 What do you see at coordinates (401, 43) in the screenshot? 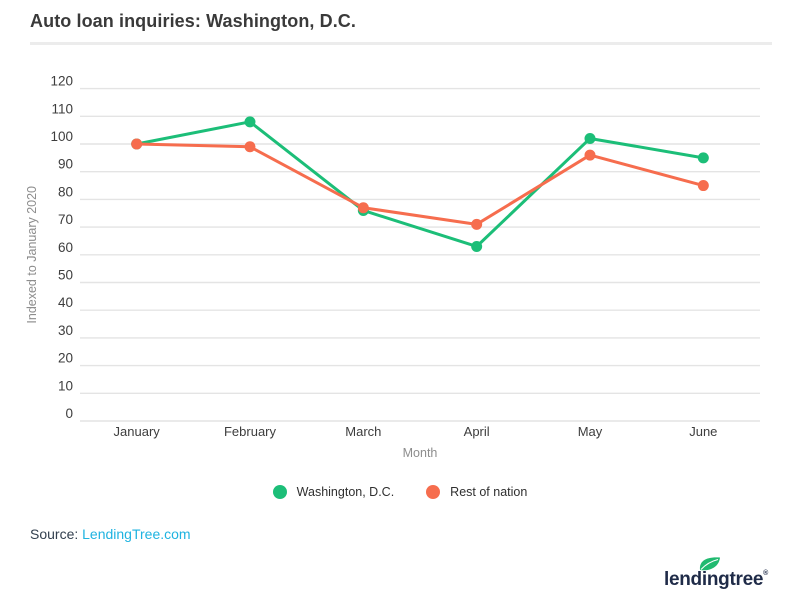
I see `title-divider` at bounding box center [401, 43].